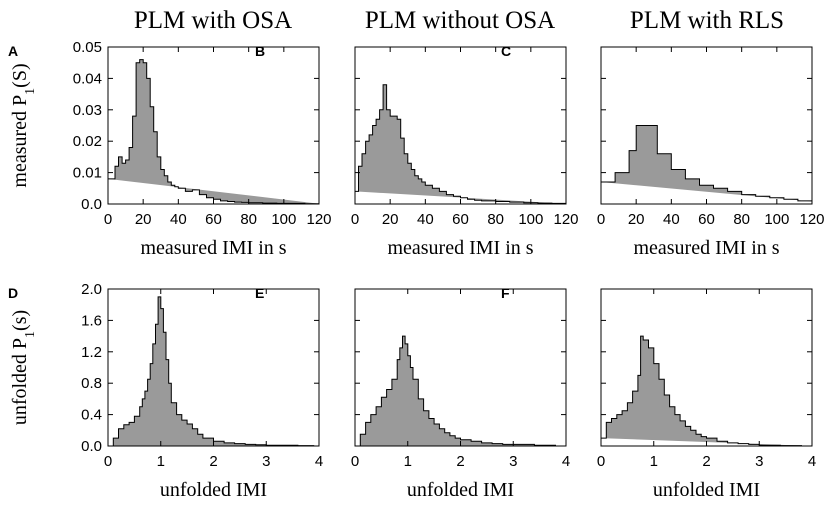  Describe the element at coordinates (260, 51) in the screenshot. I see `panel-letter-b: B` at that location.